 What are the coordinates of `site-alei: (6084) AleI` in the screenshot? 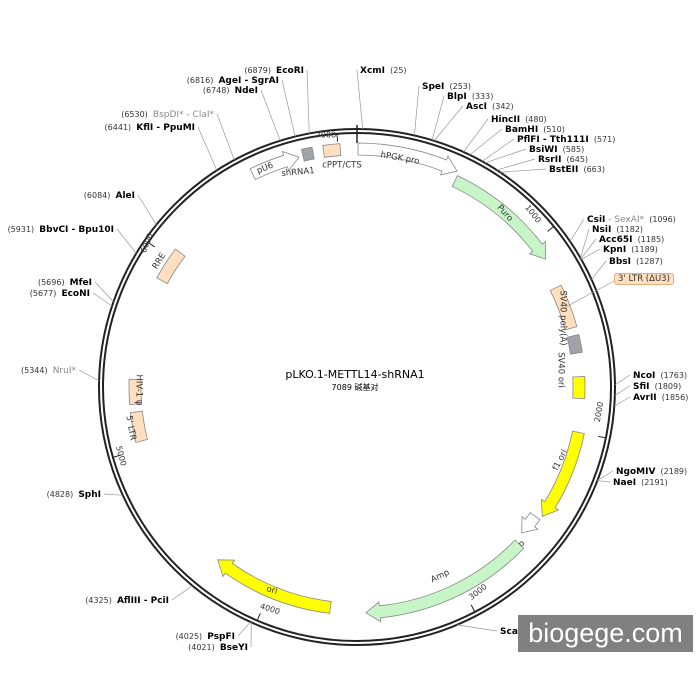 It's located at (120, 208).